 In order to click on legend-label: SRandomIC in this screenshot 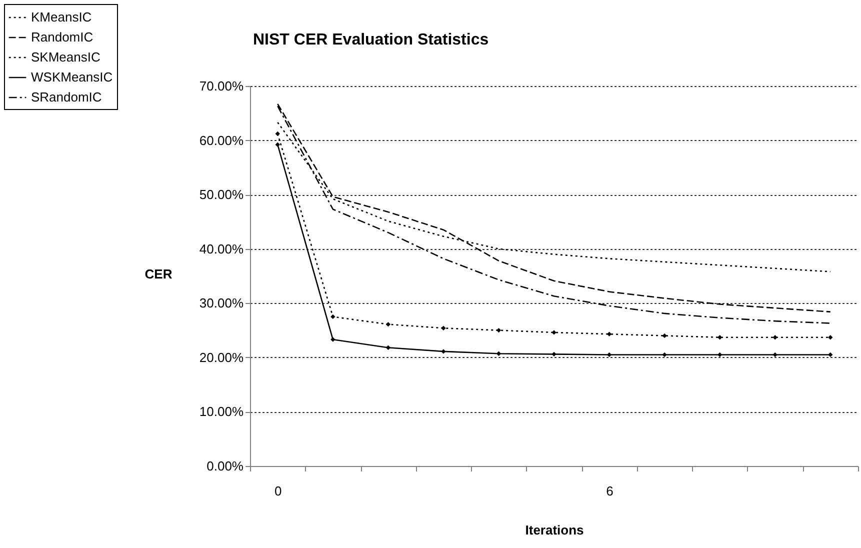, I will do `click(66, 97)`.